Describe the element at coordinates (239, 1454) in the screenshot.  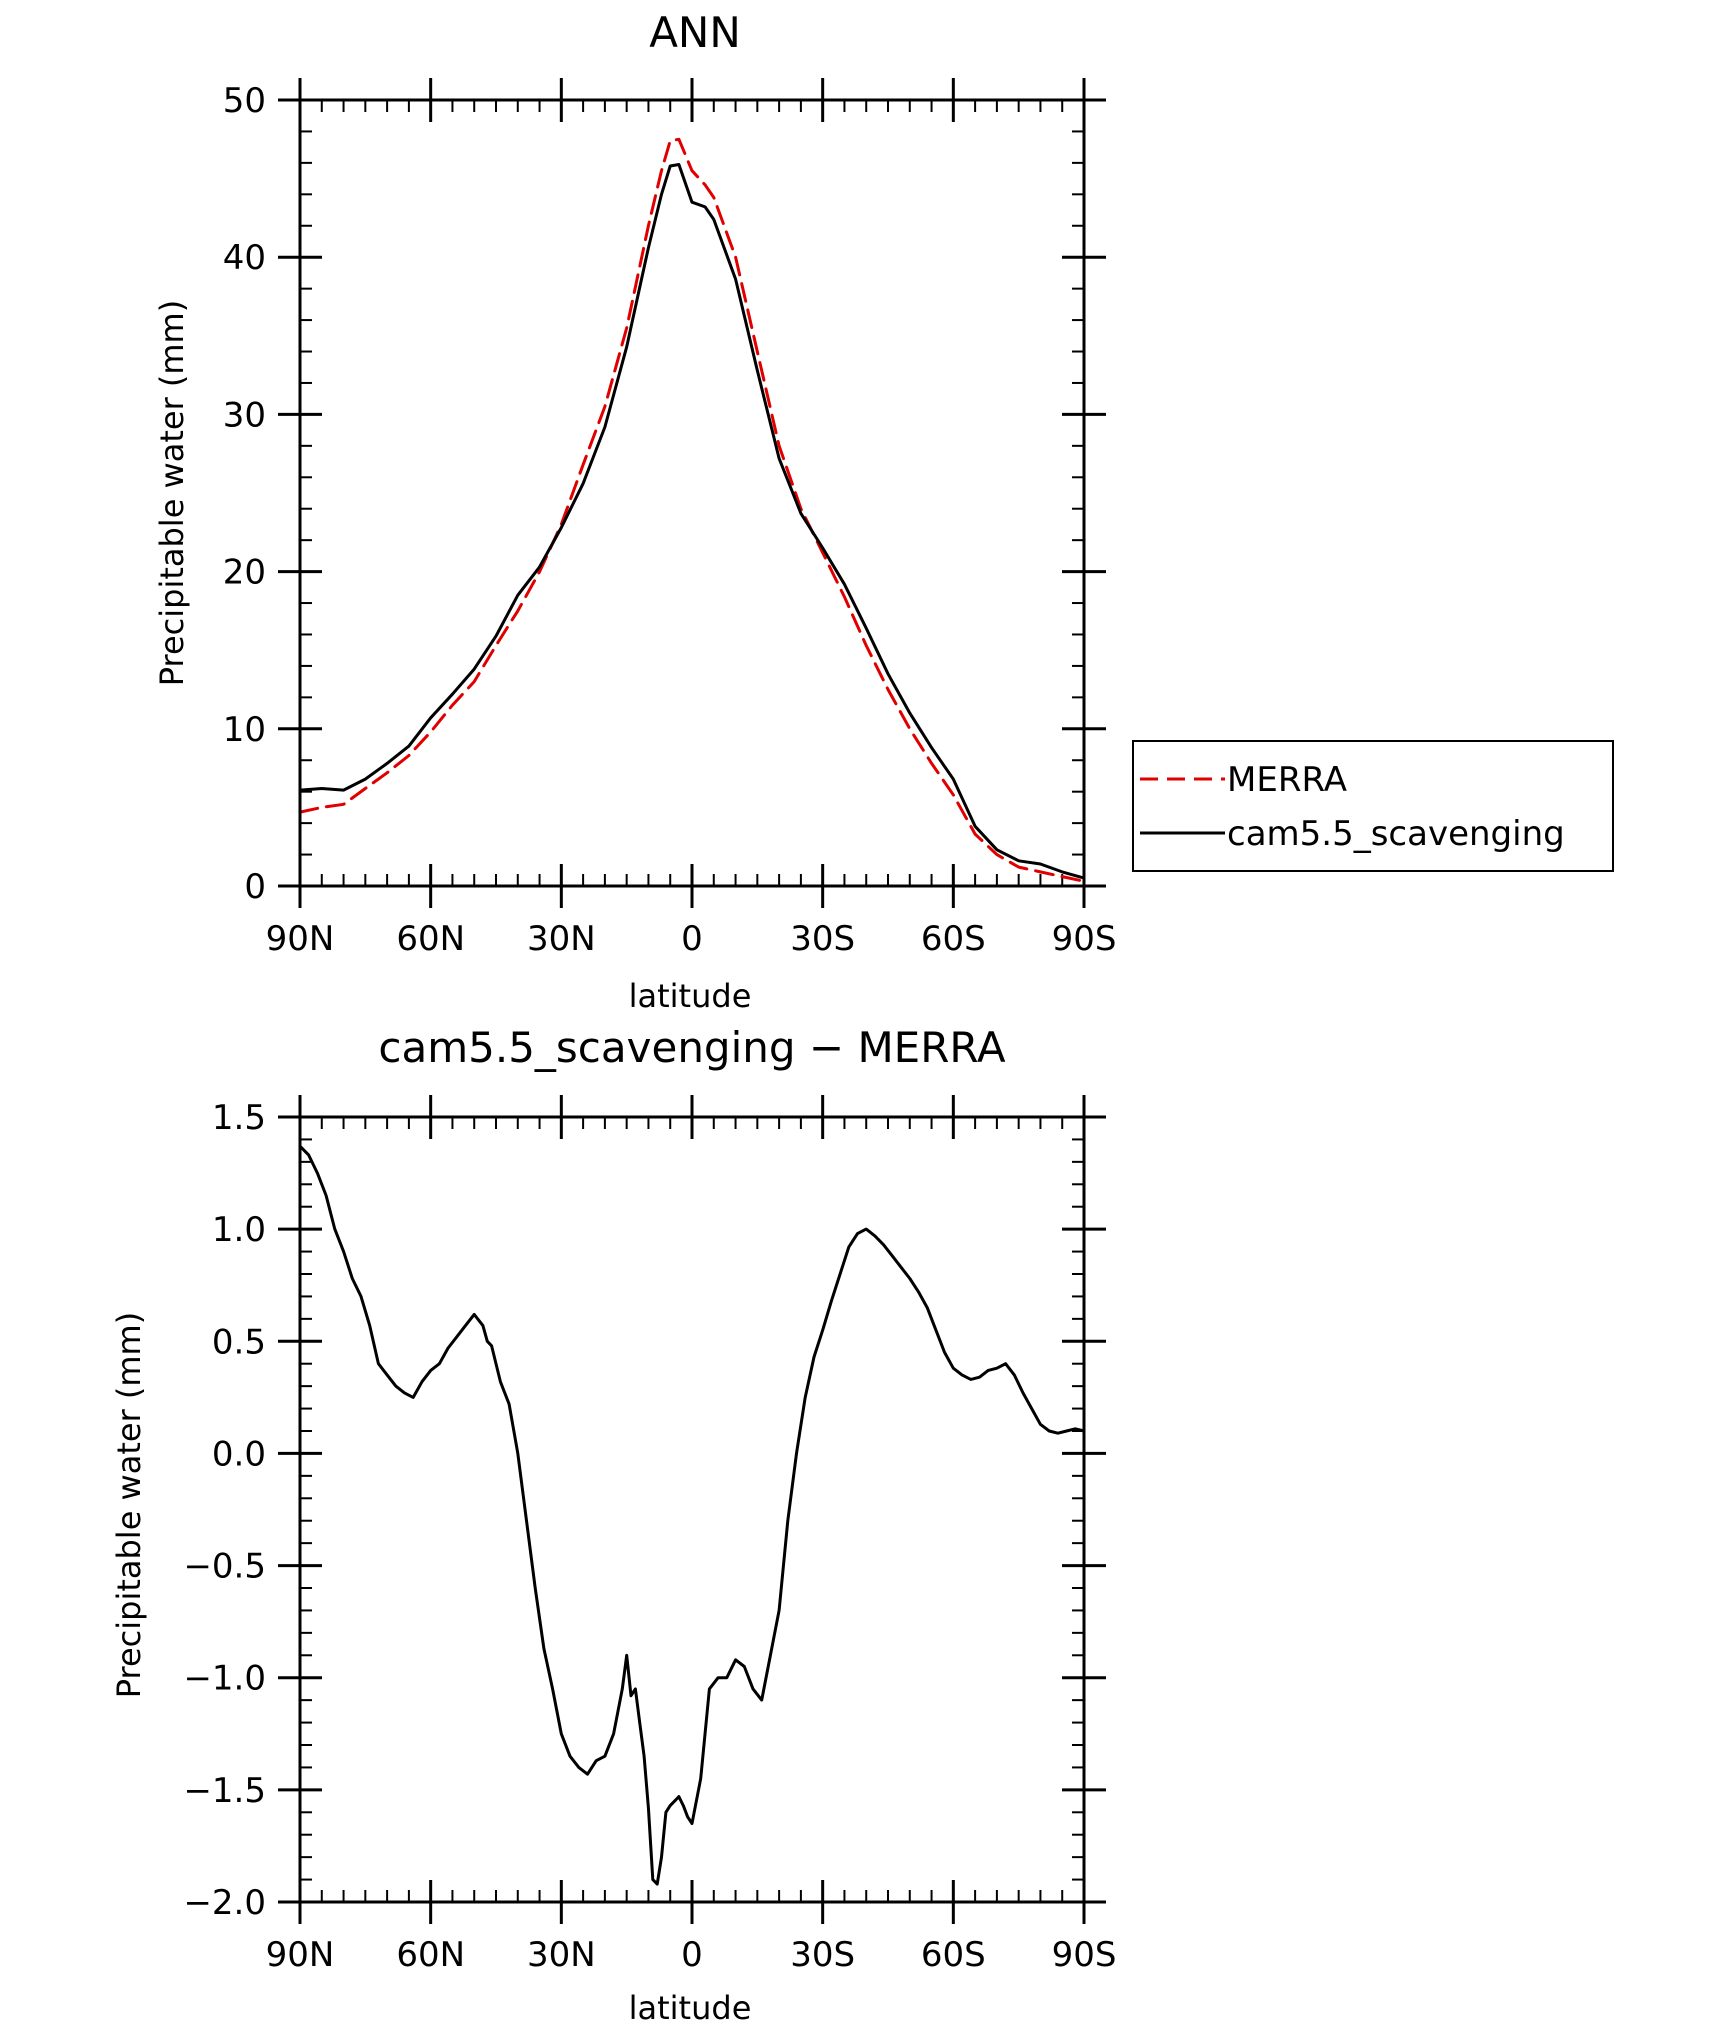
I see `y-tick-label: 0.0` at that location.